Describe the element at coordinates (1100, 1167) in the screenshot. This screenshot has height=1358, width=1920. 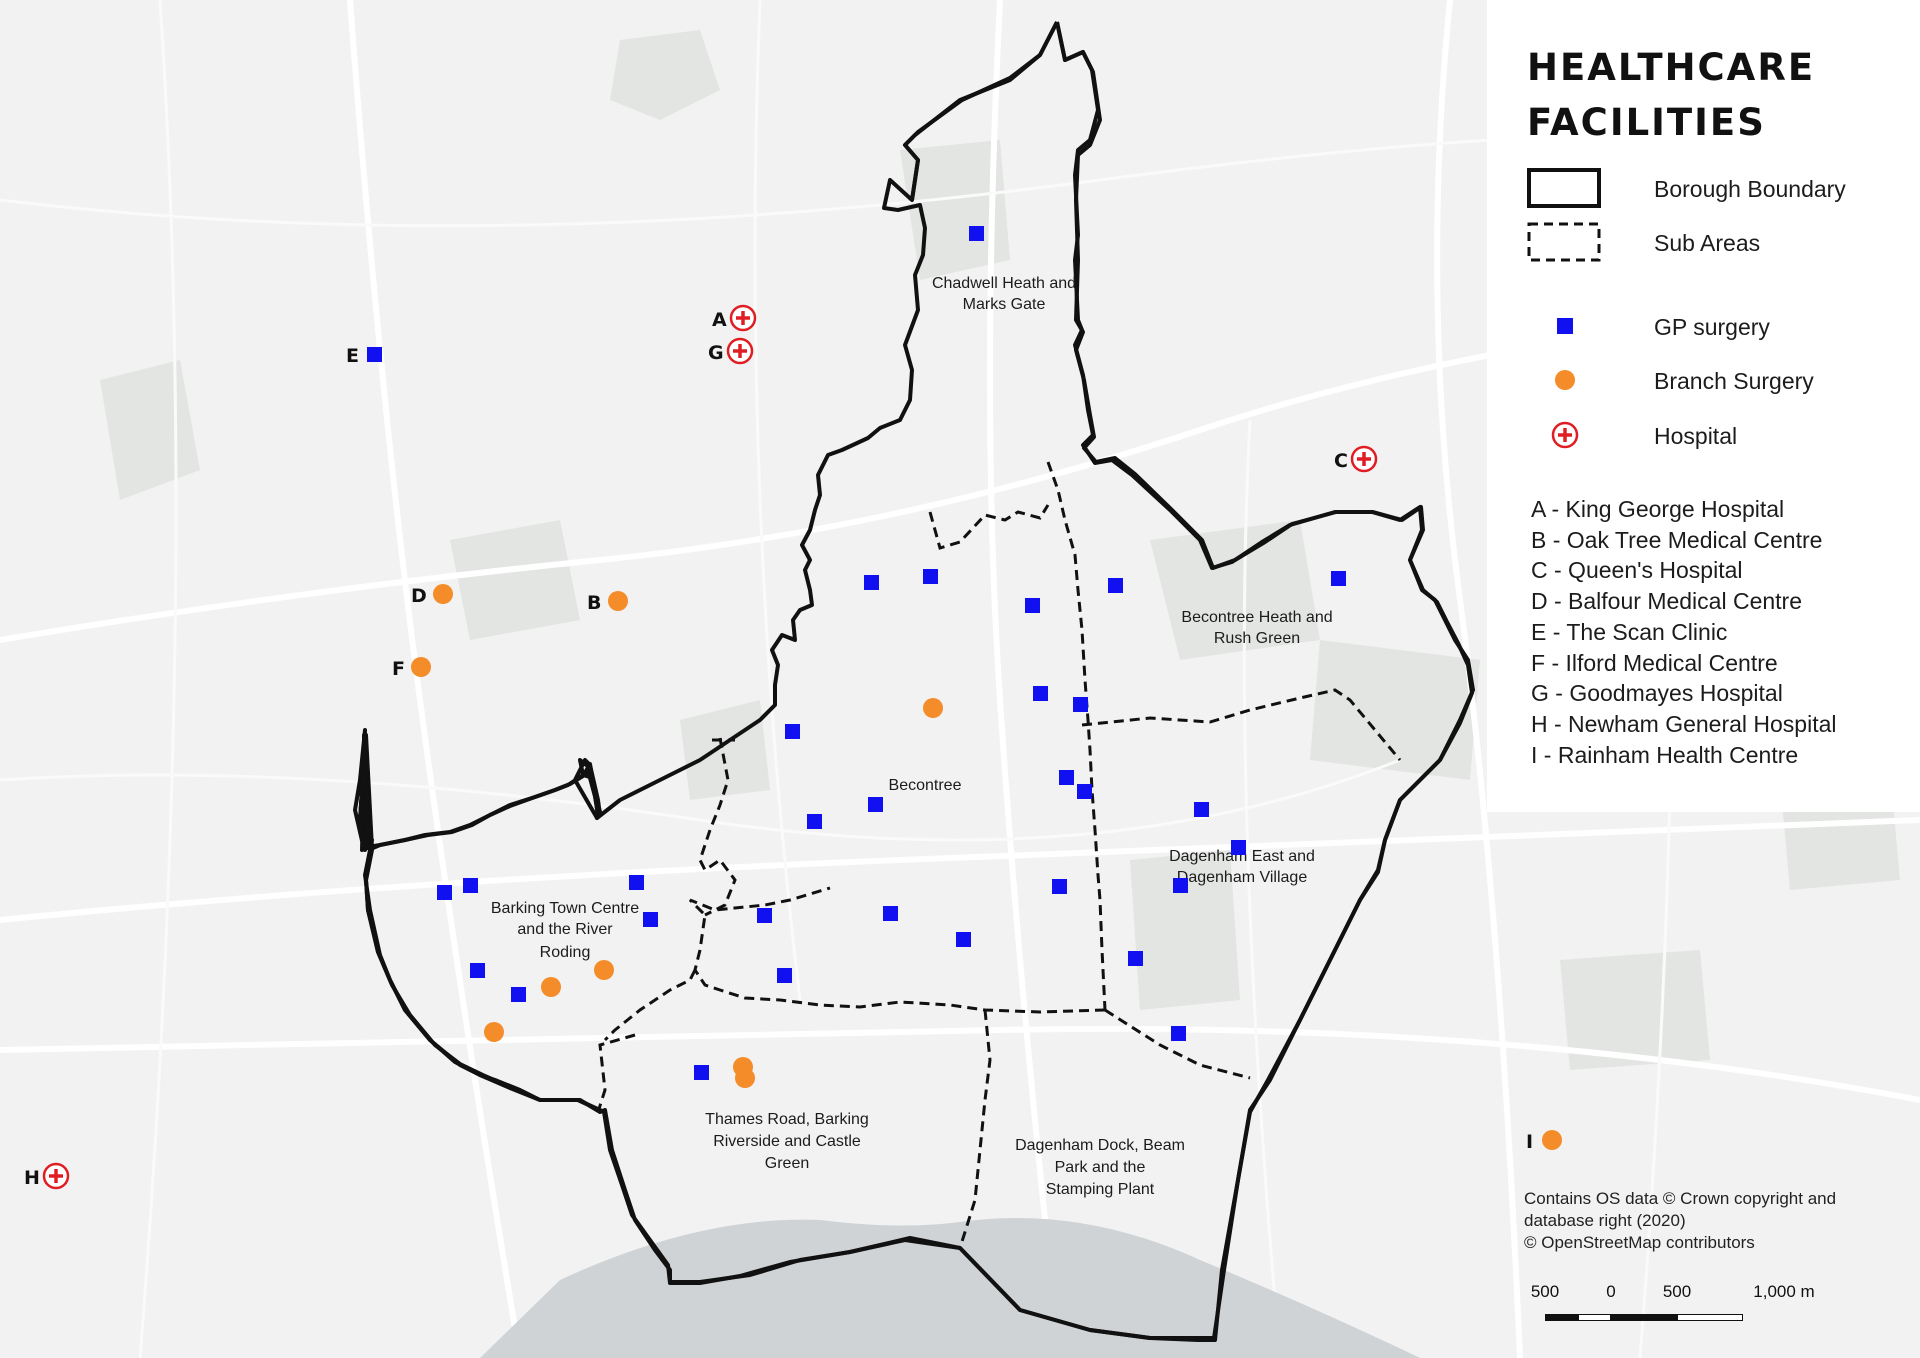
I see `label-dagenham-dock-line2: Park and the` at that location.